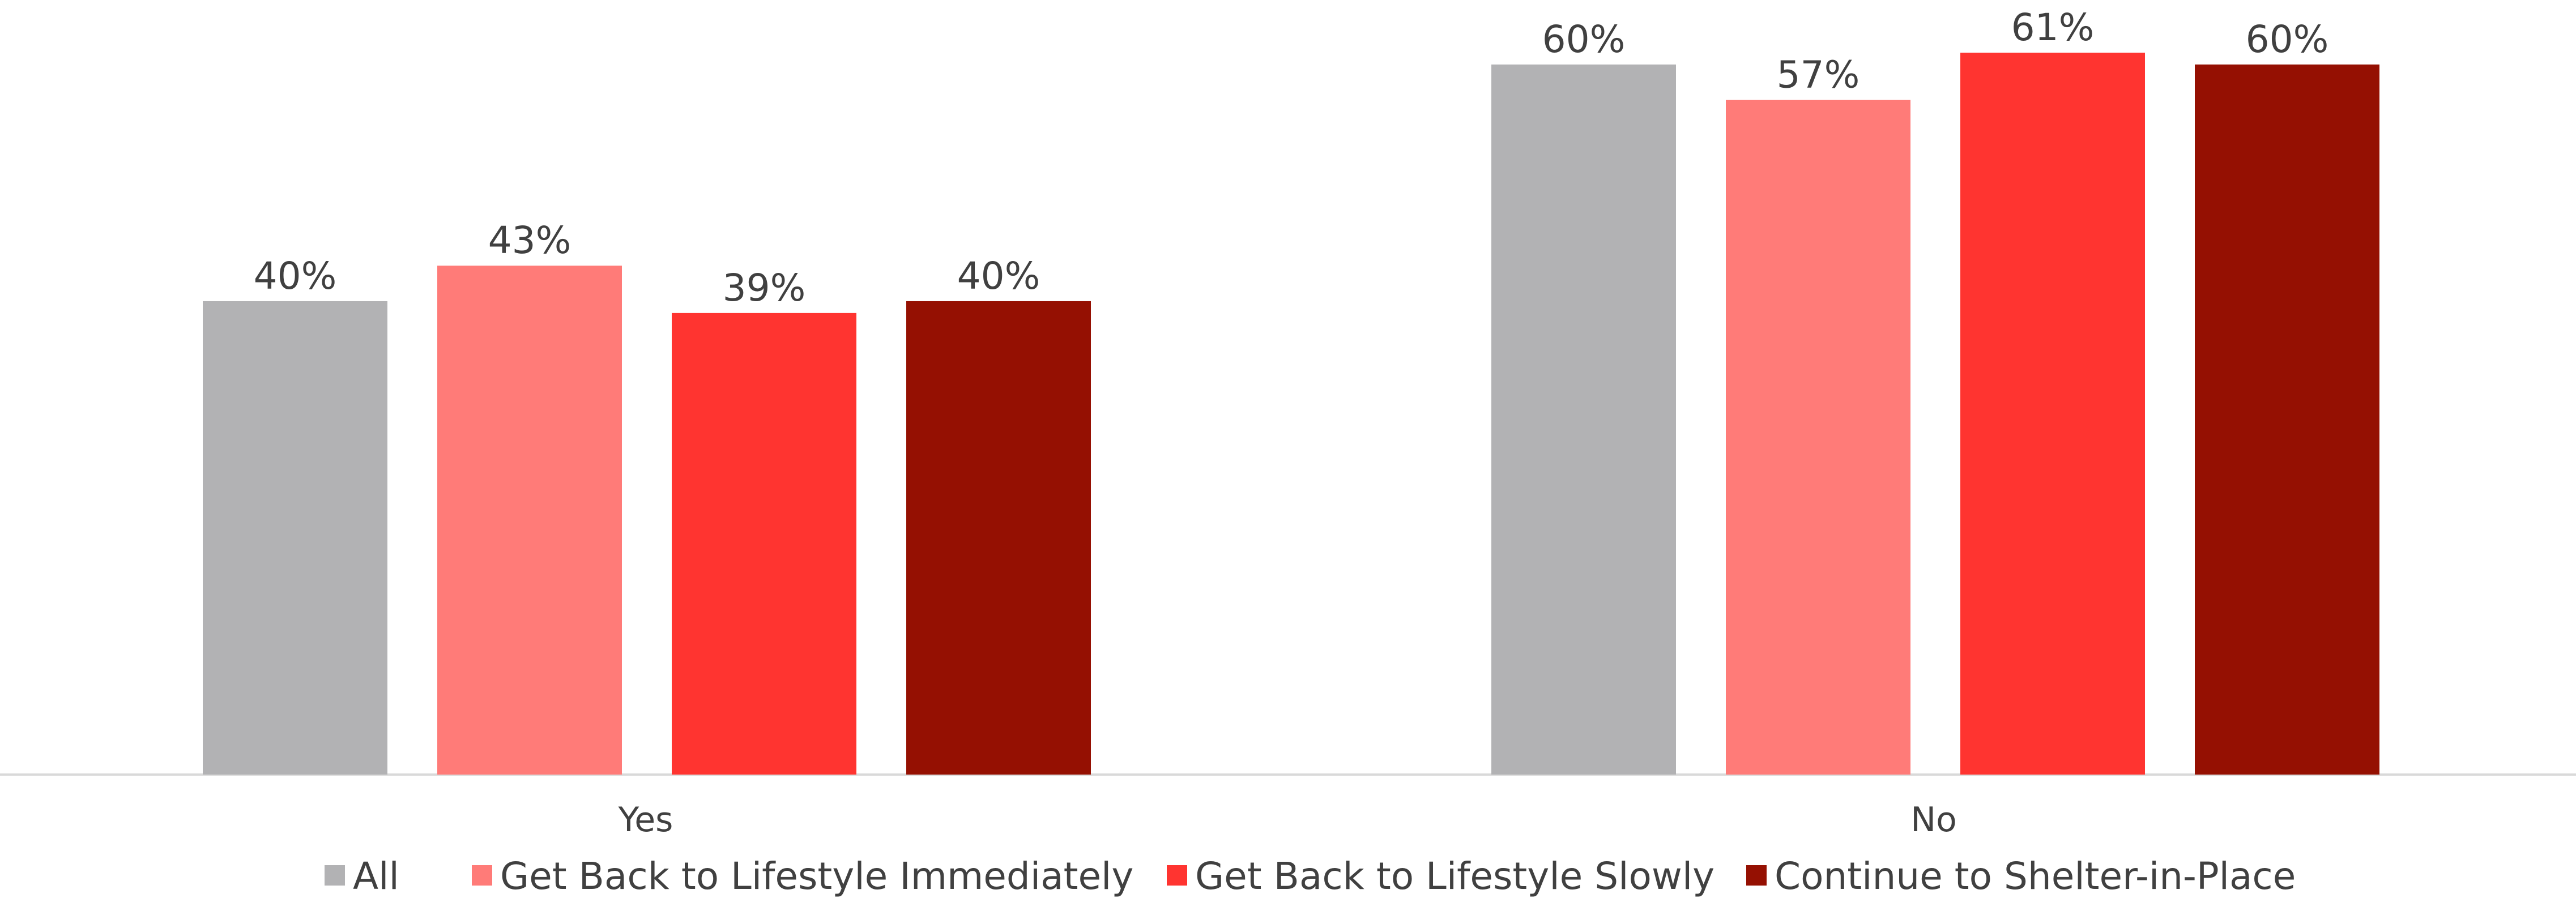 Image resolution: width=2576 pixels, height=898 pixels. I want to click on category-label-no: No, so click(1933, 820).